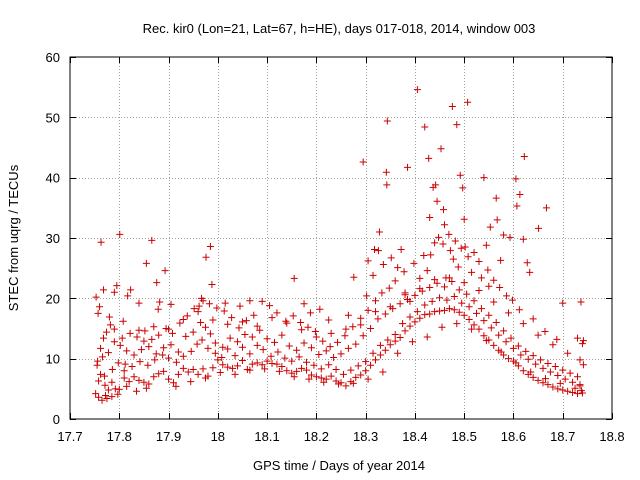 The width and height of the screenshot is (640, 480). Describe the element at coordinates (56, 419) in the screenshot. I see `y-tick-label: 0` at that location.